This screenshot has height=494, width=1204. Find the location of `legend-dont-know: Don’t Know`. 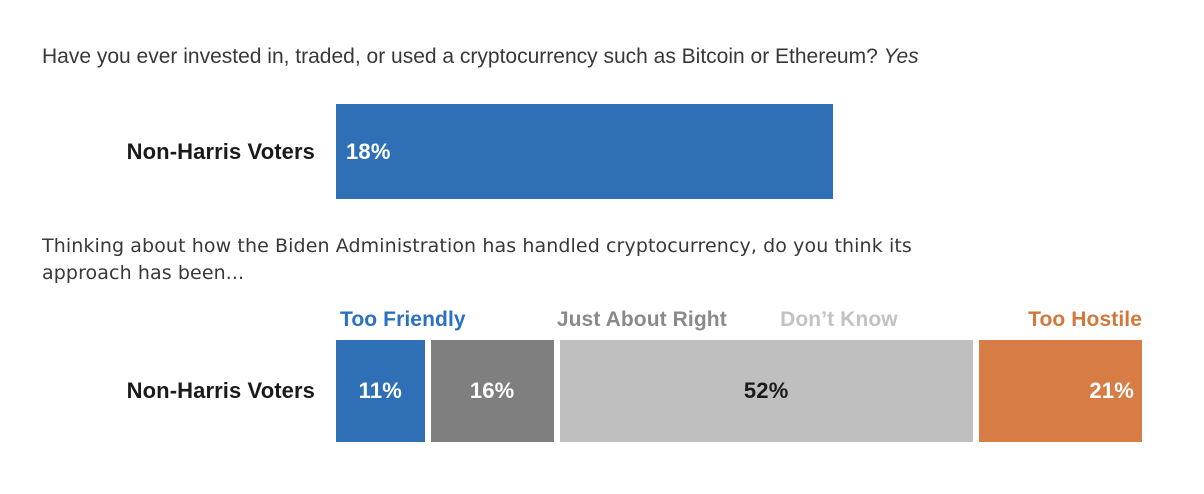

legend-dont-know: Don’t Know is located at coordinates (839, 319).